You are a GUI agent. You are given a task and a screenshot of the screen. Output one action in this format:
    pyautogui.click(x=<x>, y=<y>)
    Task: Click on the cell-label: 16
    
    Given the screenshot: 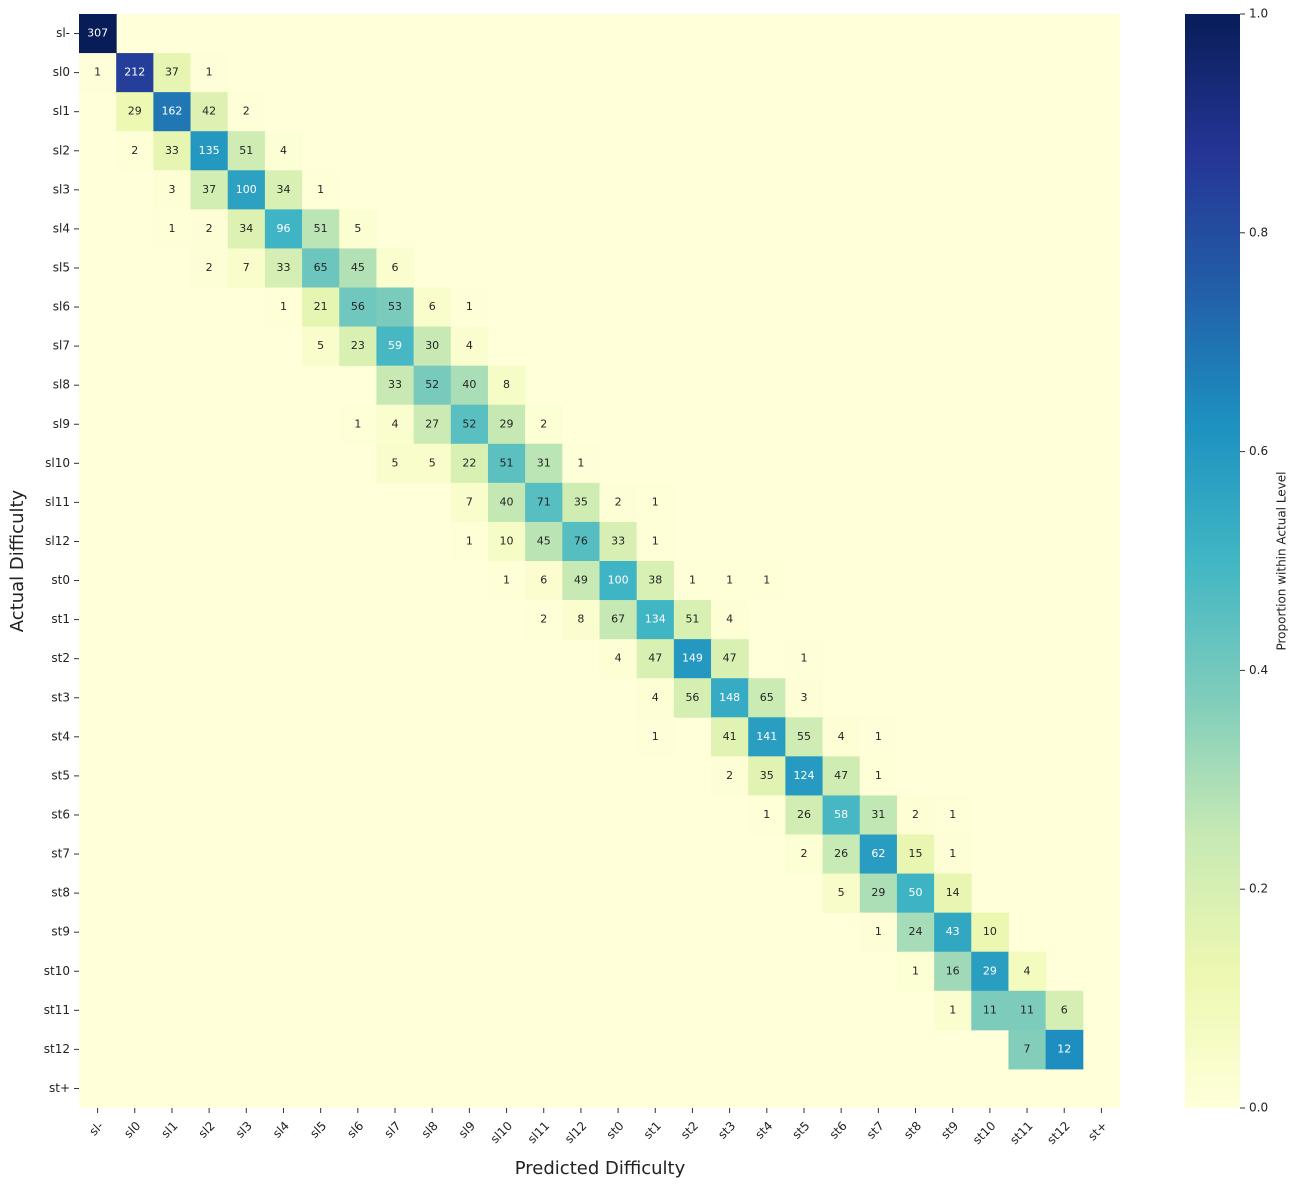 What is the action you would take?
    pyautogui.click(x=953, y=970)
    